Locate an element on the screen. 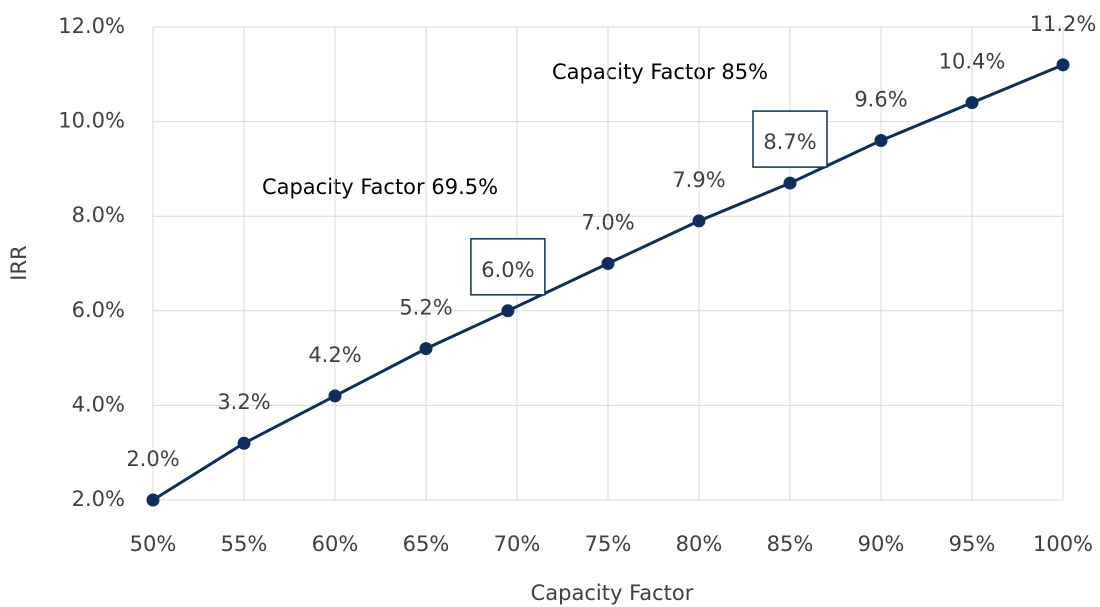 The image size is (1100, 607). data-label: 7.9% is located at coordinates (698, 180).